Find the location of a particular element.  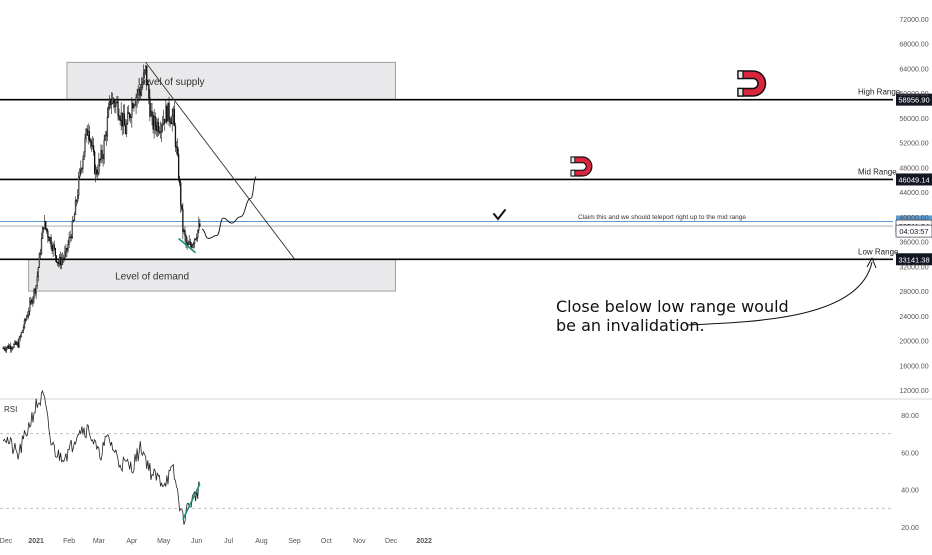

x-tick-label: Feb is located at coordinates (69, 541).